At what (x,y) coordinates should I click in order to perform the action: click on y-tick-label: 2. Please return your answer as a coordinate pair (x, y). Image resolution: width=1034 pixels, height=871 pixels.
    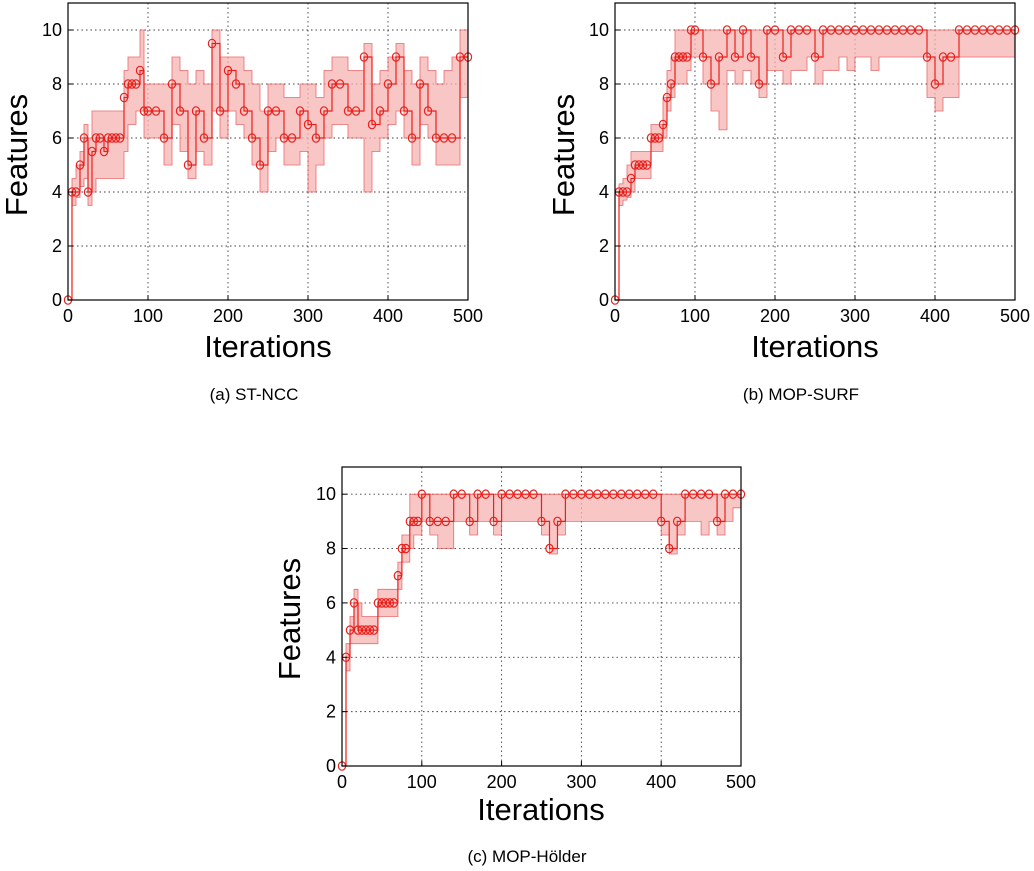
    Looking at the image, I should click on (57, 246).